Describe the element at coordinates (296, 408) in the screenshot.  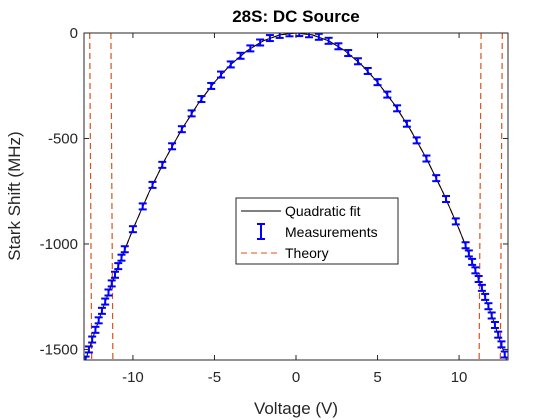
I see `x-axis-label: Voltage (V)` at that location.